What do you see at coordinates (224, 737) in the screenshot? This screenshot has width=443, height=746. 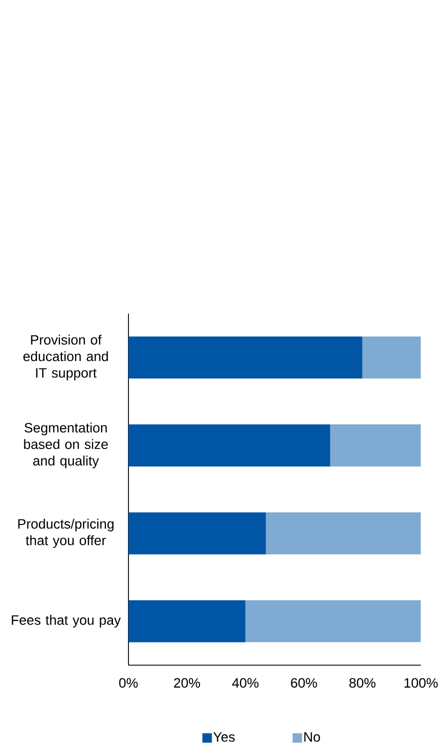 I see `legend-label: Yes` at bounding box center [224, 737].